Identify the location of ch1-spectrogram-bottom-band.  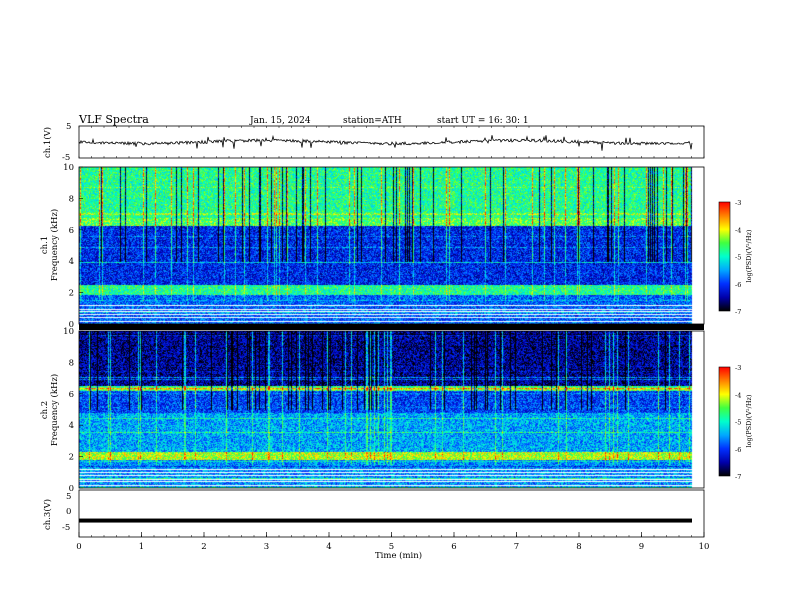
(391, 327).